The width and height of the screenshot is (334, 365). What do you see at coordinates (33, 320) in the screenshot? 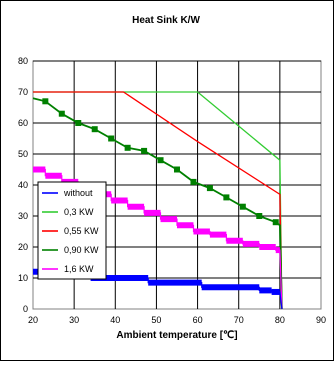
I see `x-tick-label: 20` at bounding box center [33, 320].